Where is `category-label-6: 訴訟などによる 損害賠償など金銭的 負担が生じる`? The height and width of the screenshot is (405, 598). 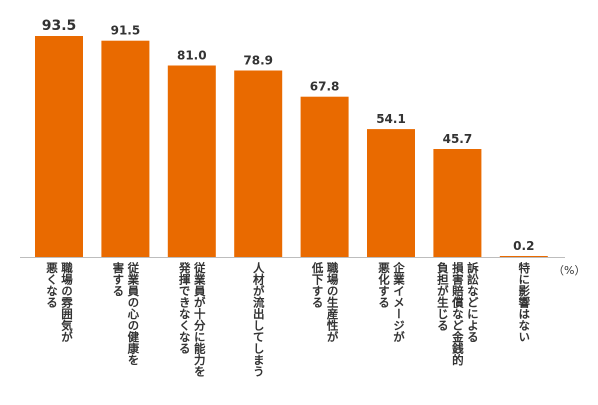 category-label-6: 訴訟などによる 損害賠償など金銭的 負担が生じる is located at coordinates (457, 314).